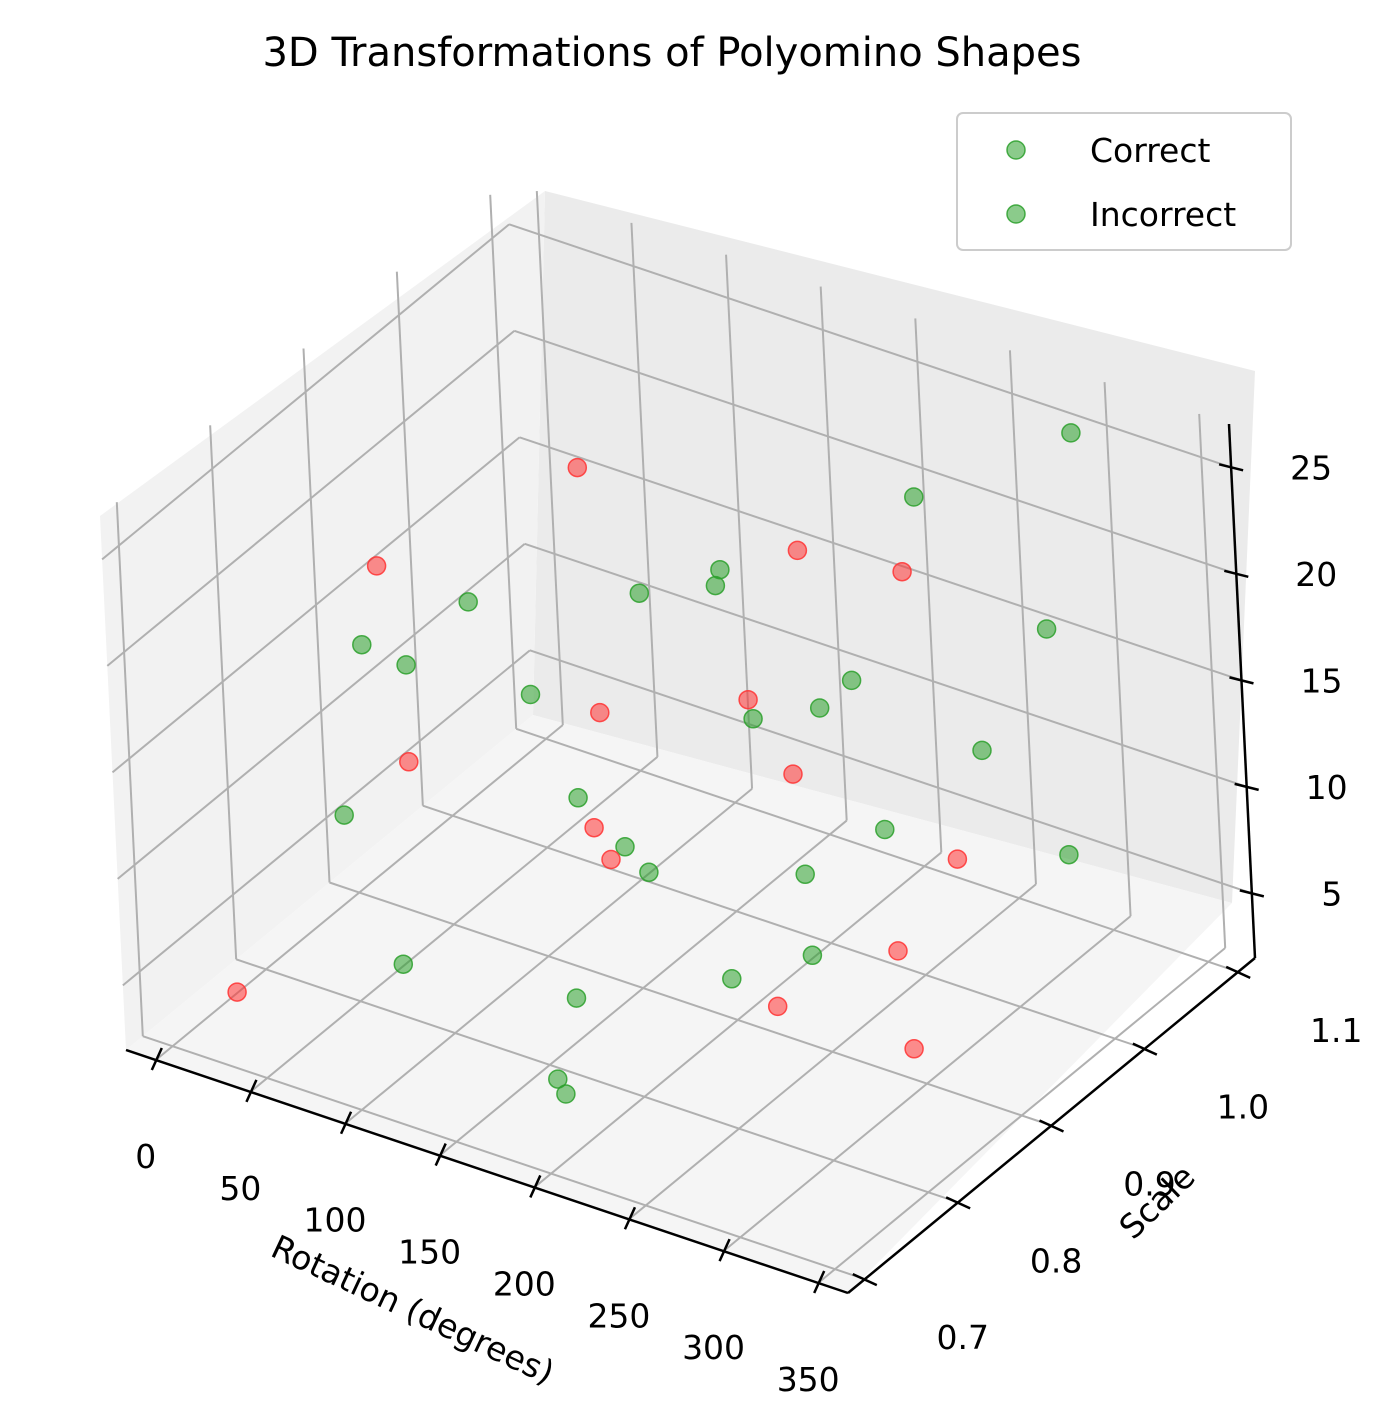 This screenshot has width=1388, height=1415. I want to click on y-tick-label-3: 1.0, so click(1243, 1107).